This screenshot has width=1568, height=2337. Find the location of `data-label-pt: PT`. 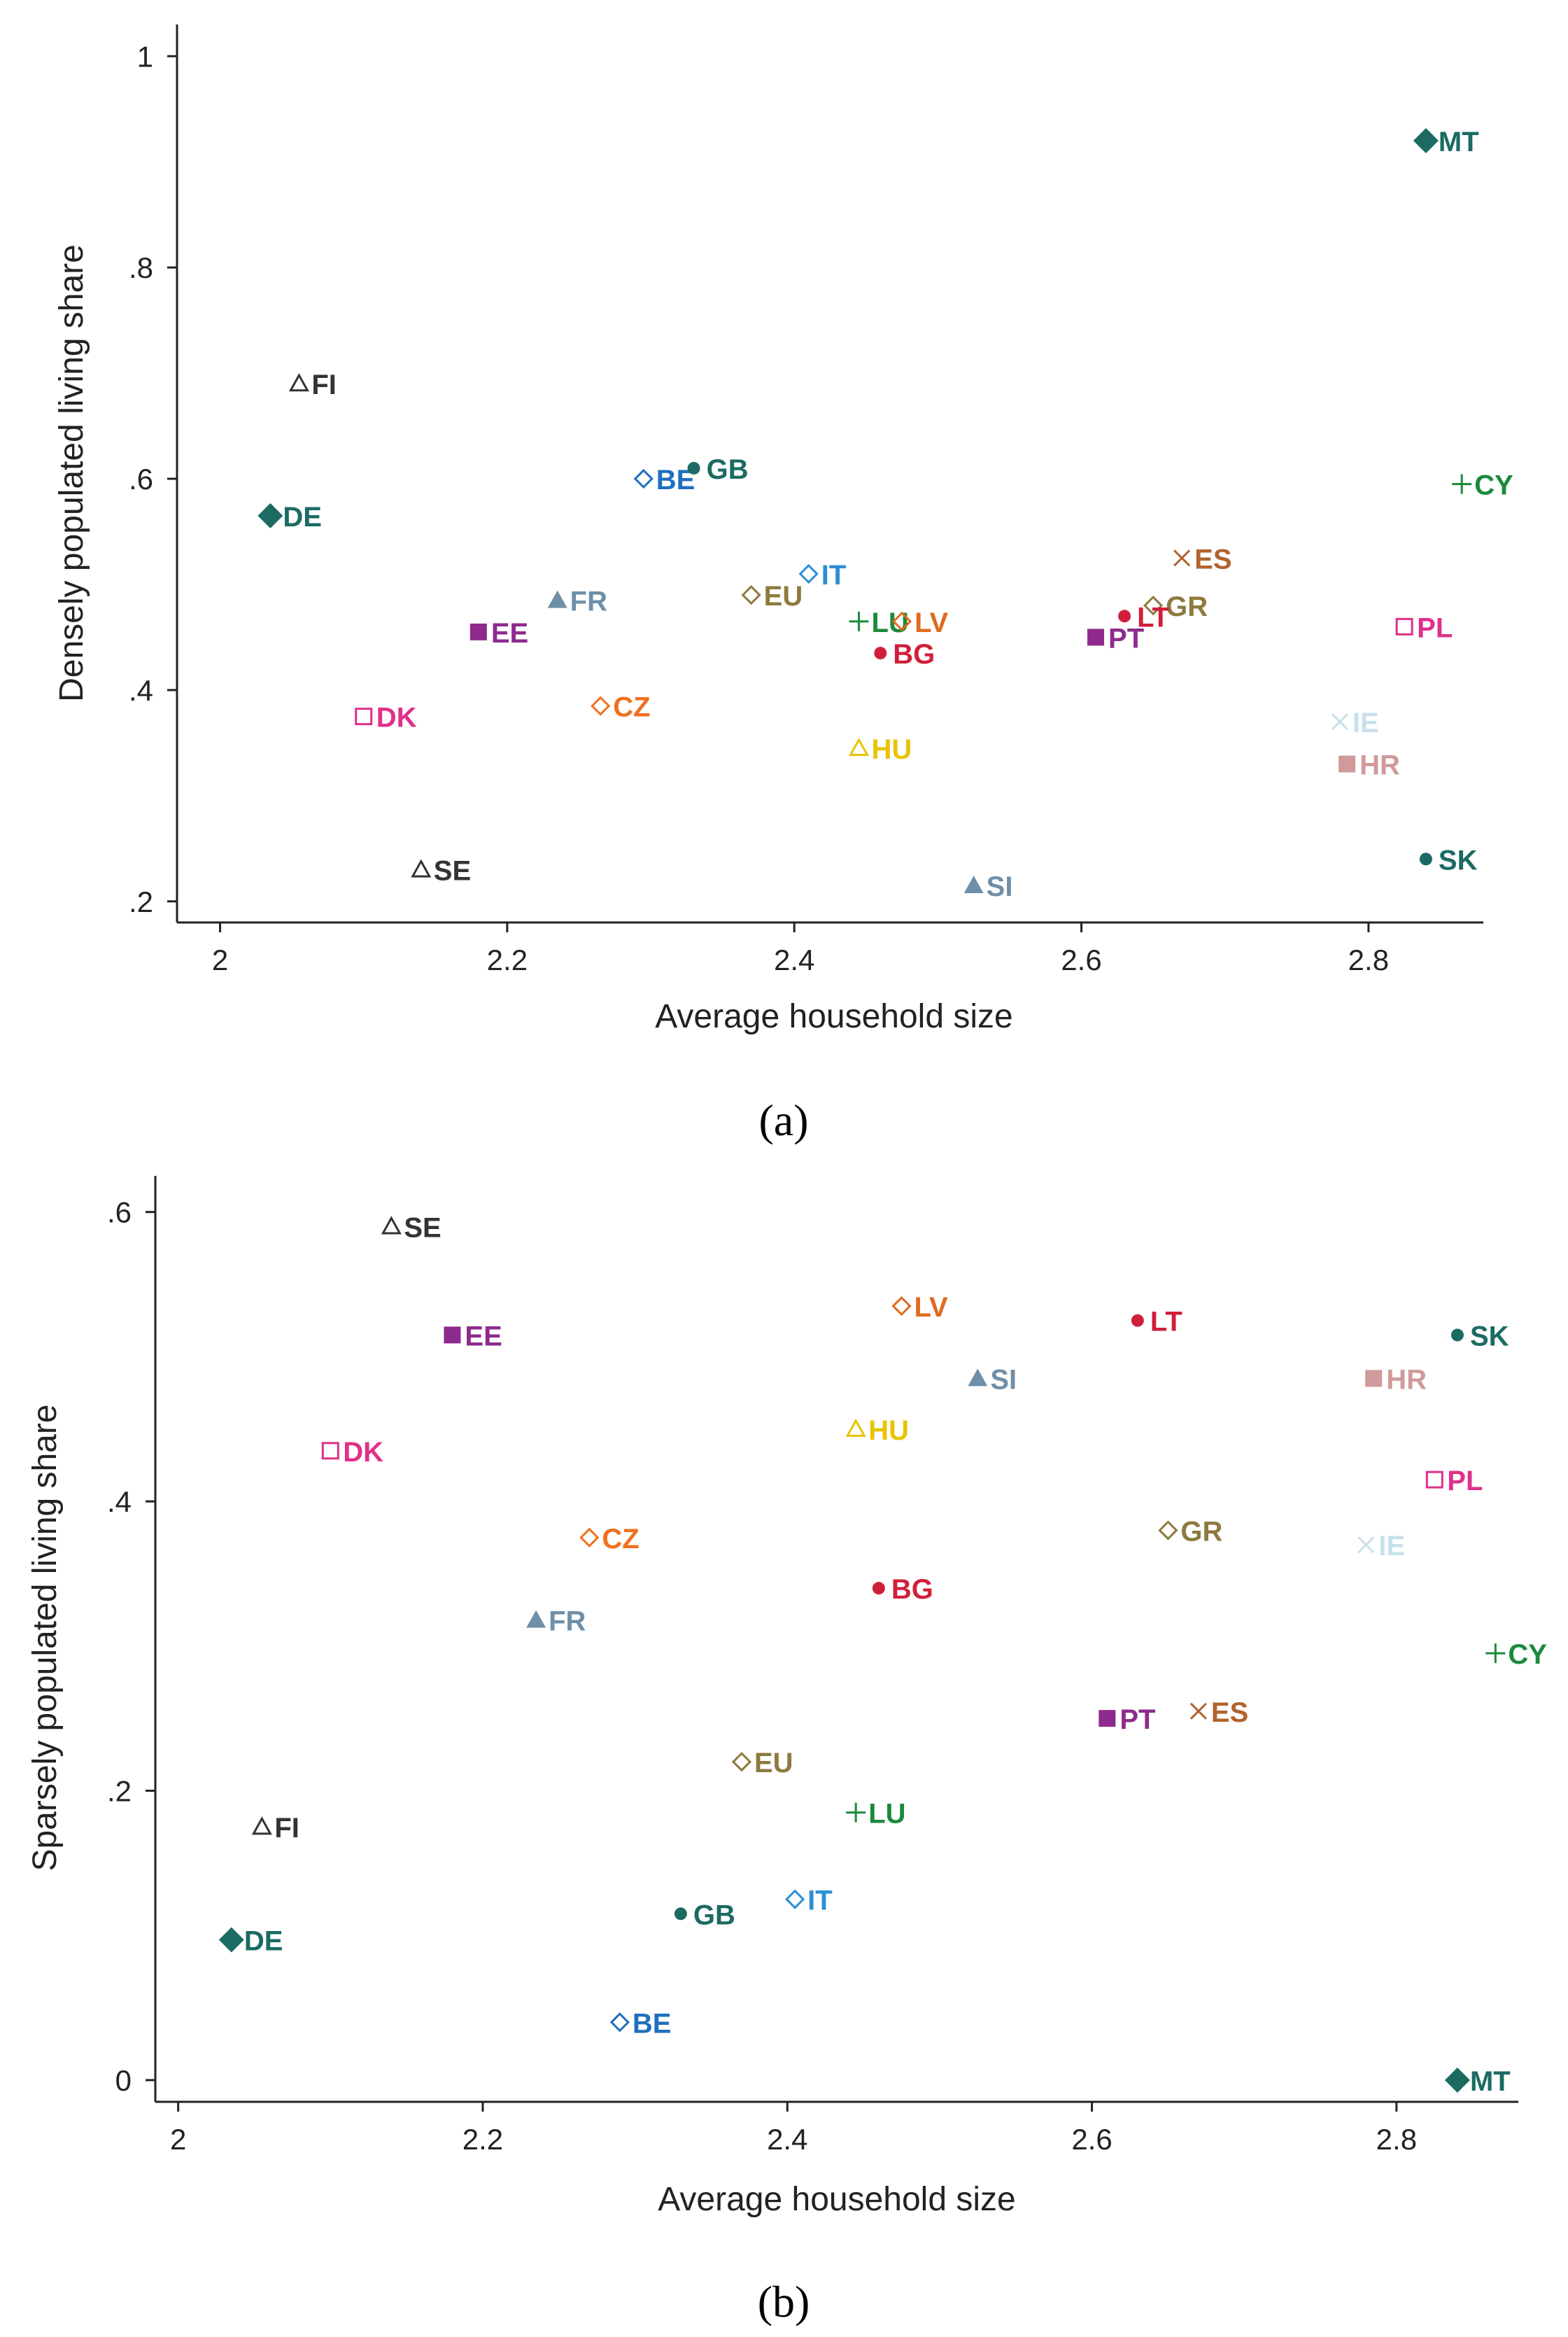

data-label-pt: PT is located at coordinates (1137, 1719).